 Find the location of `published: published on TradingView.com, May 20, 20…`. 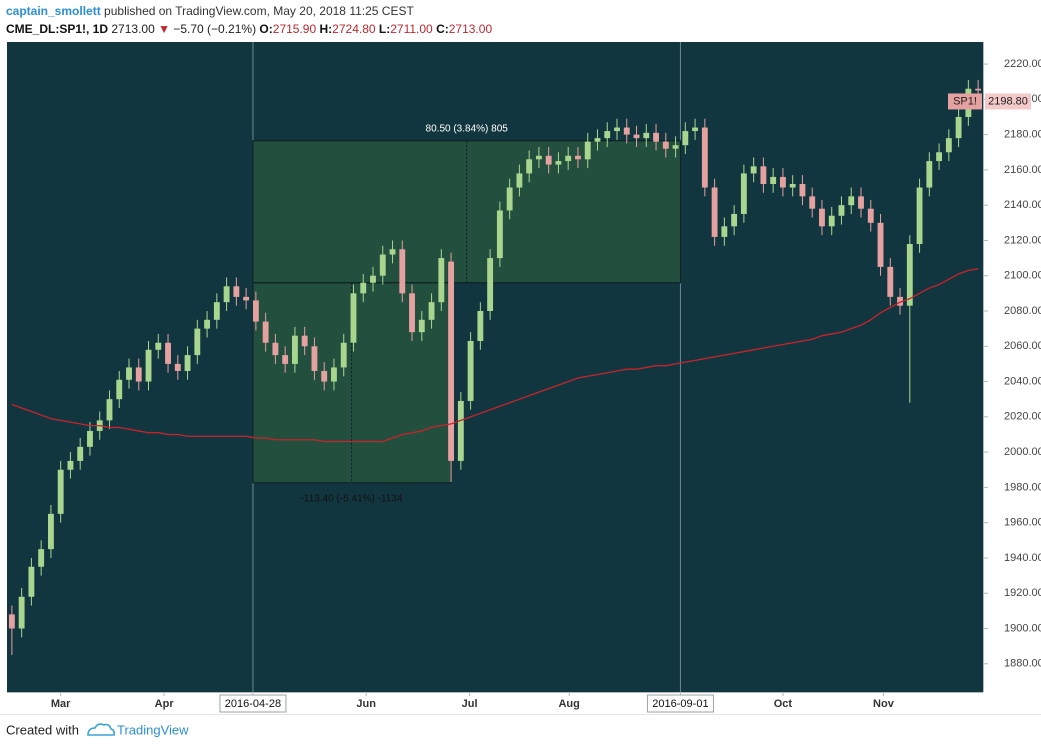

published: published on TradingView.com, May 20, 20… is located at coordinates (259, 11).